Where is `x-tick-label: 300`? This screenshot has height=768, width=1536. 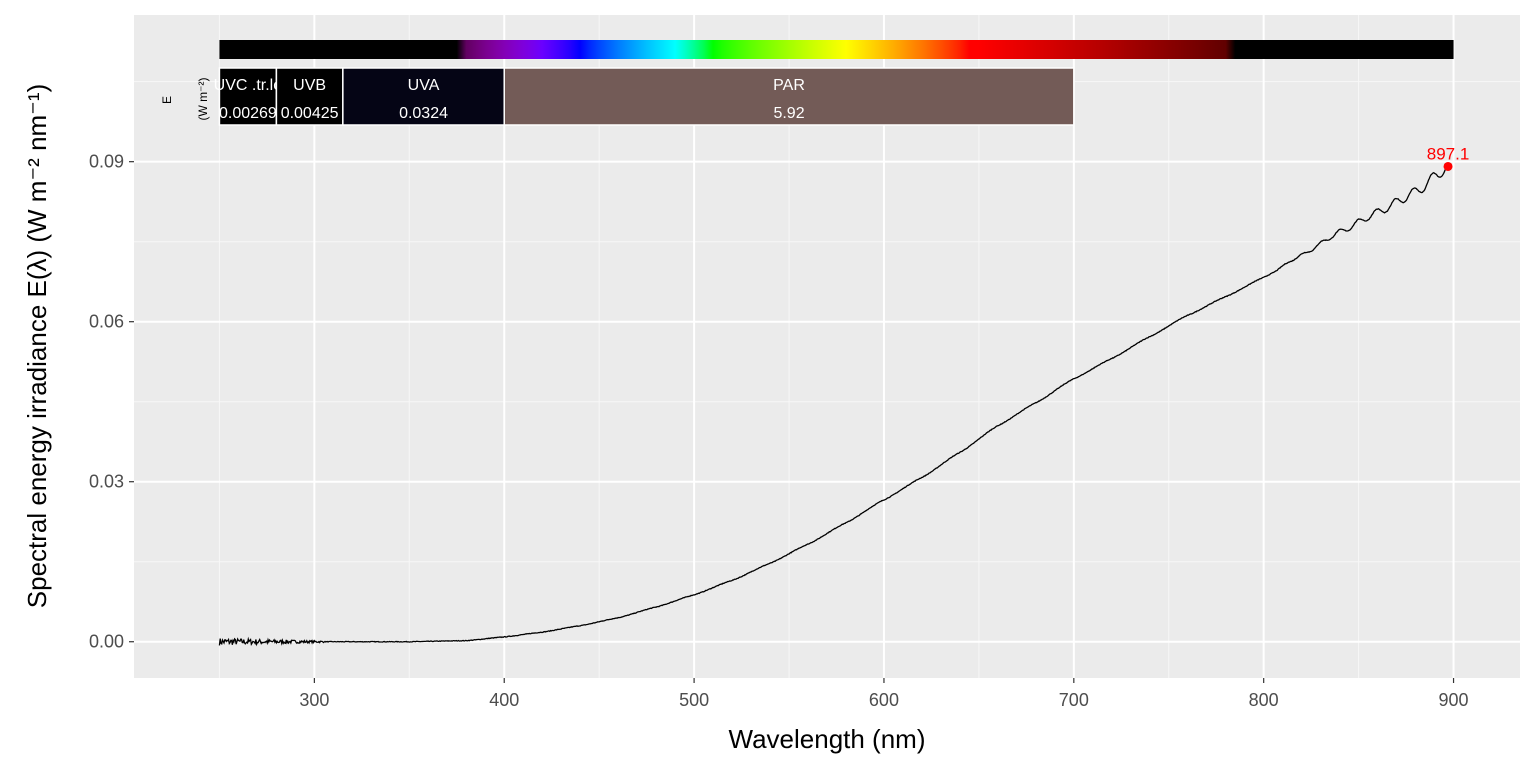
x-tick-label: 300 is located at coordinates (314, 700).